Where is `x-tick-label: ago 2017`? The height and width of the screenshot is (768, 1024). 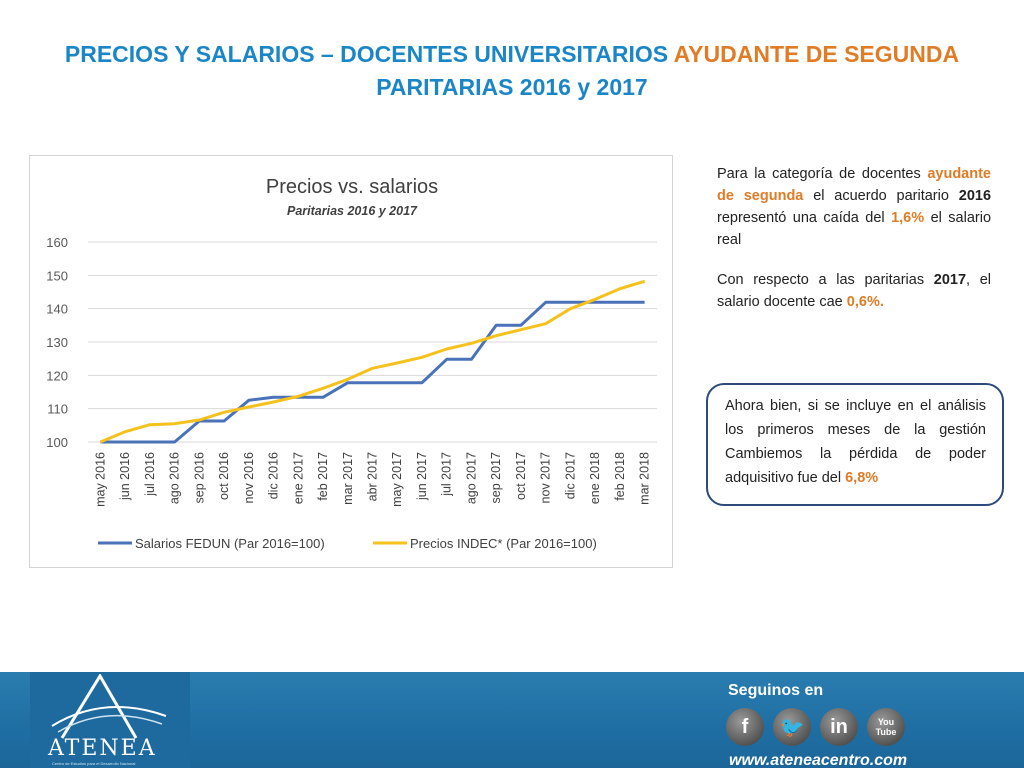 x-tick-label: ago 2017 is located at coordinates (471, 478).